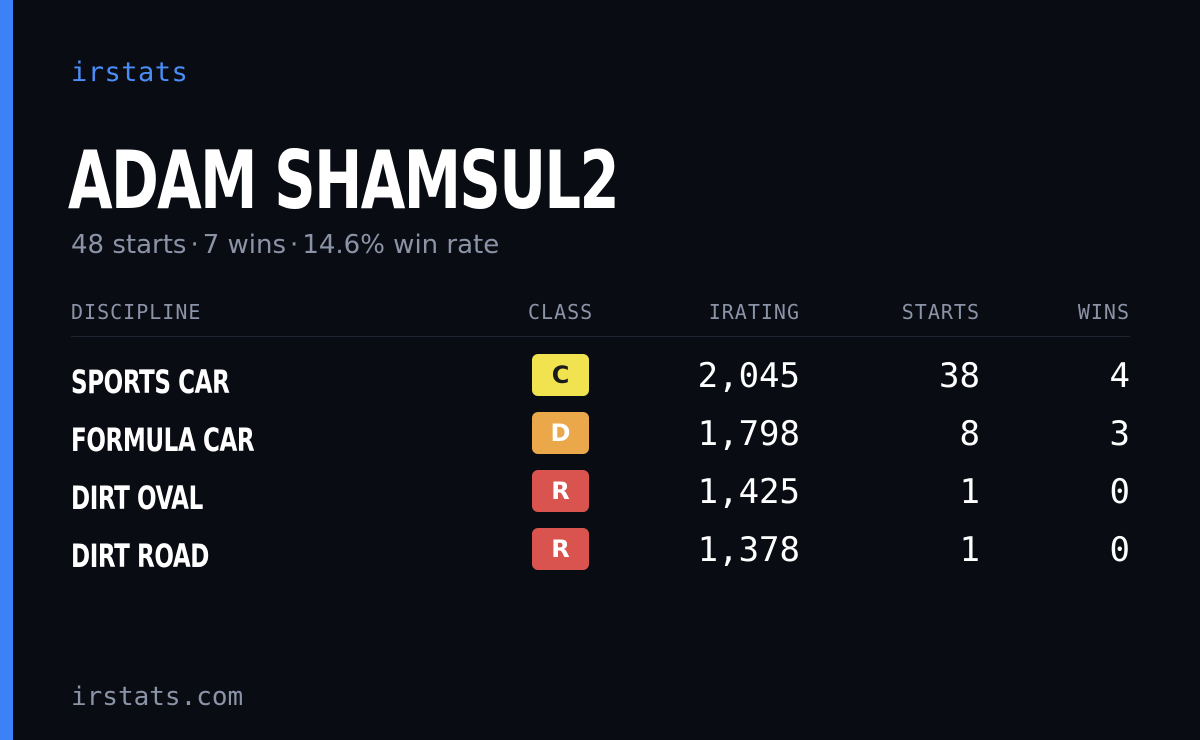  Describe the element at coordinates (1119, 434) in the screenshot. I see `wins-value: 3` at that location.